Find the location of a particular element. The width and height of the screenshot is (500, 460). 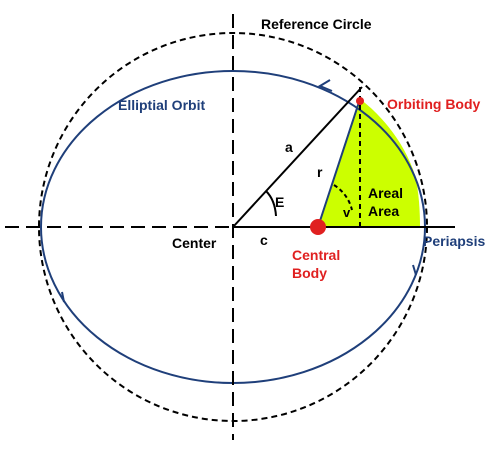

angle-v-arc is located at coordinates (343, 197).